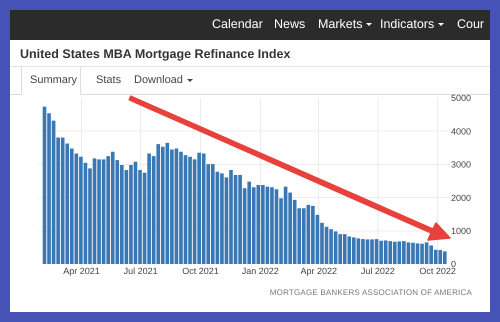 The height and width of the screenshot is (322, 500). Describe the element at coordinates (54, 80) in the screenshot. I see `text: Summary` at that location.